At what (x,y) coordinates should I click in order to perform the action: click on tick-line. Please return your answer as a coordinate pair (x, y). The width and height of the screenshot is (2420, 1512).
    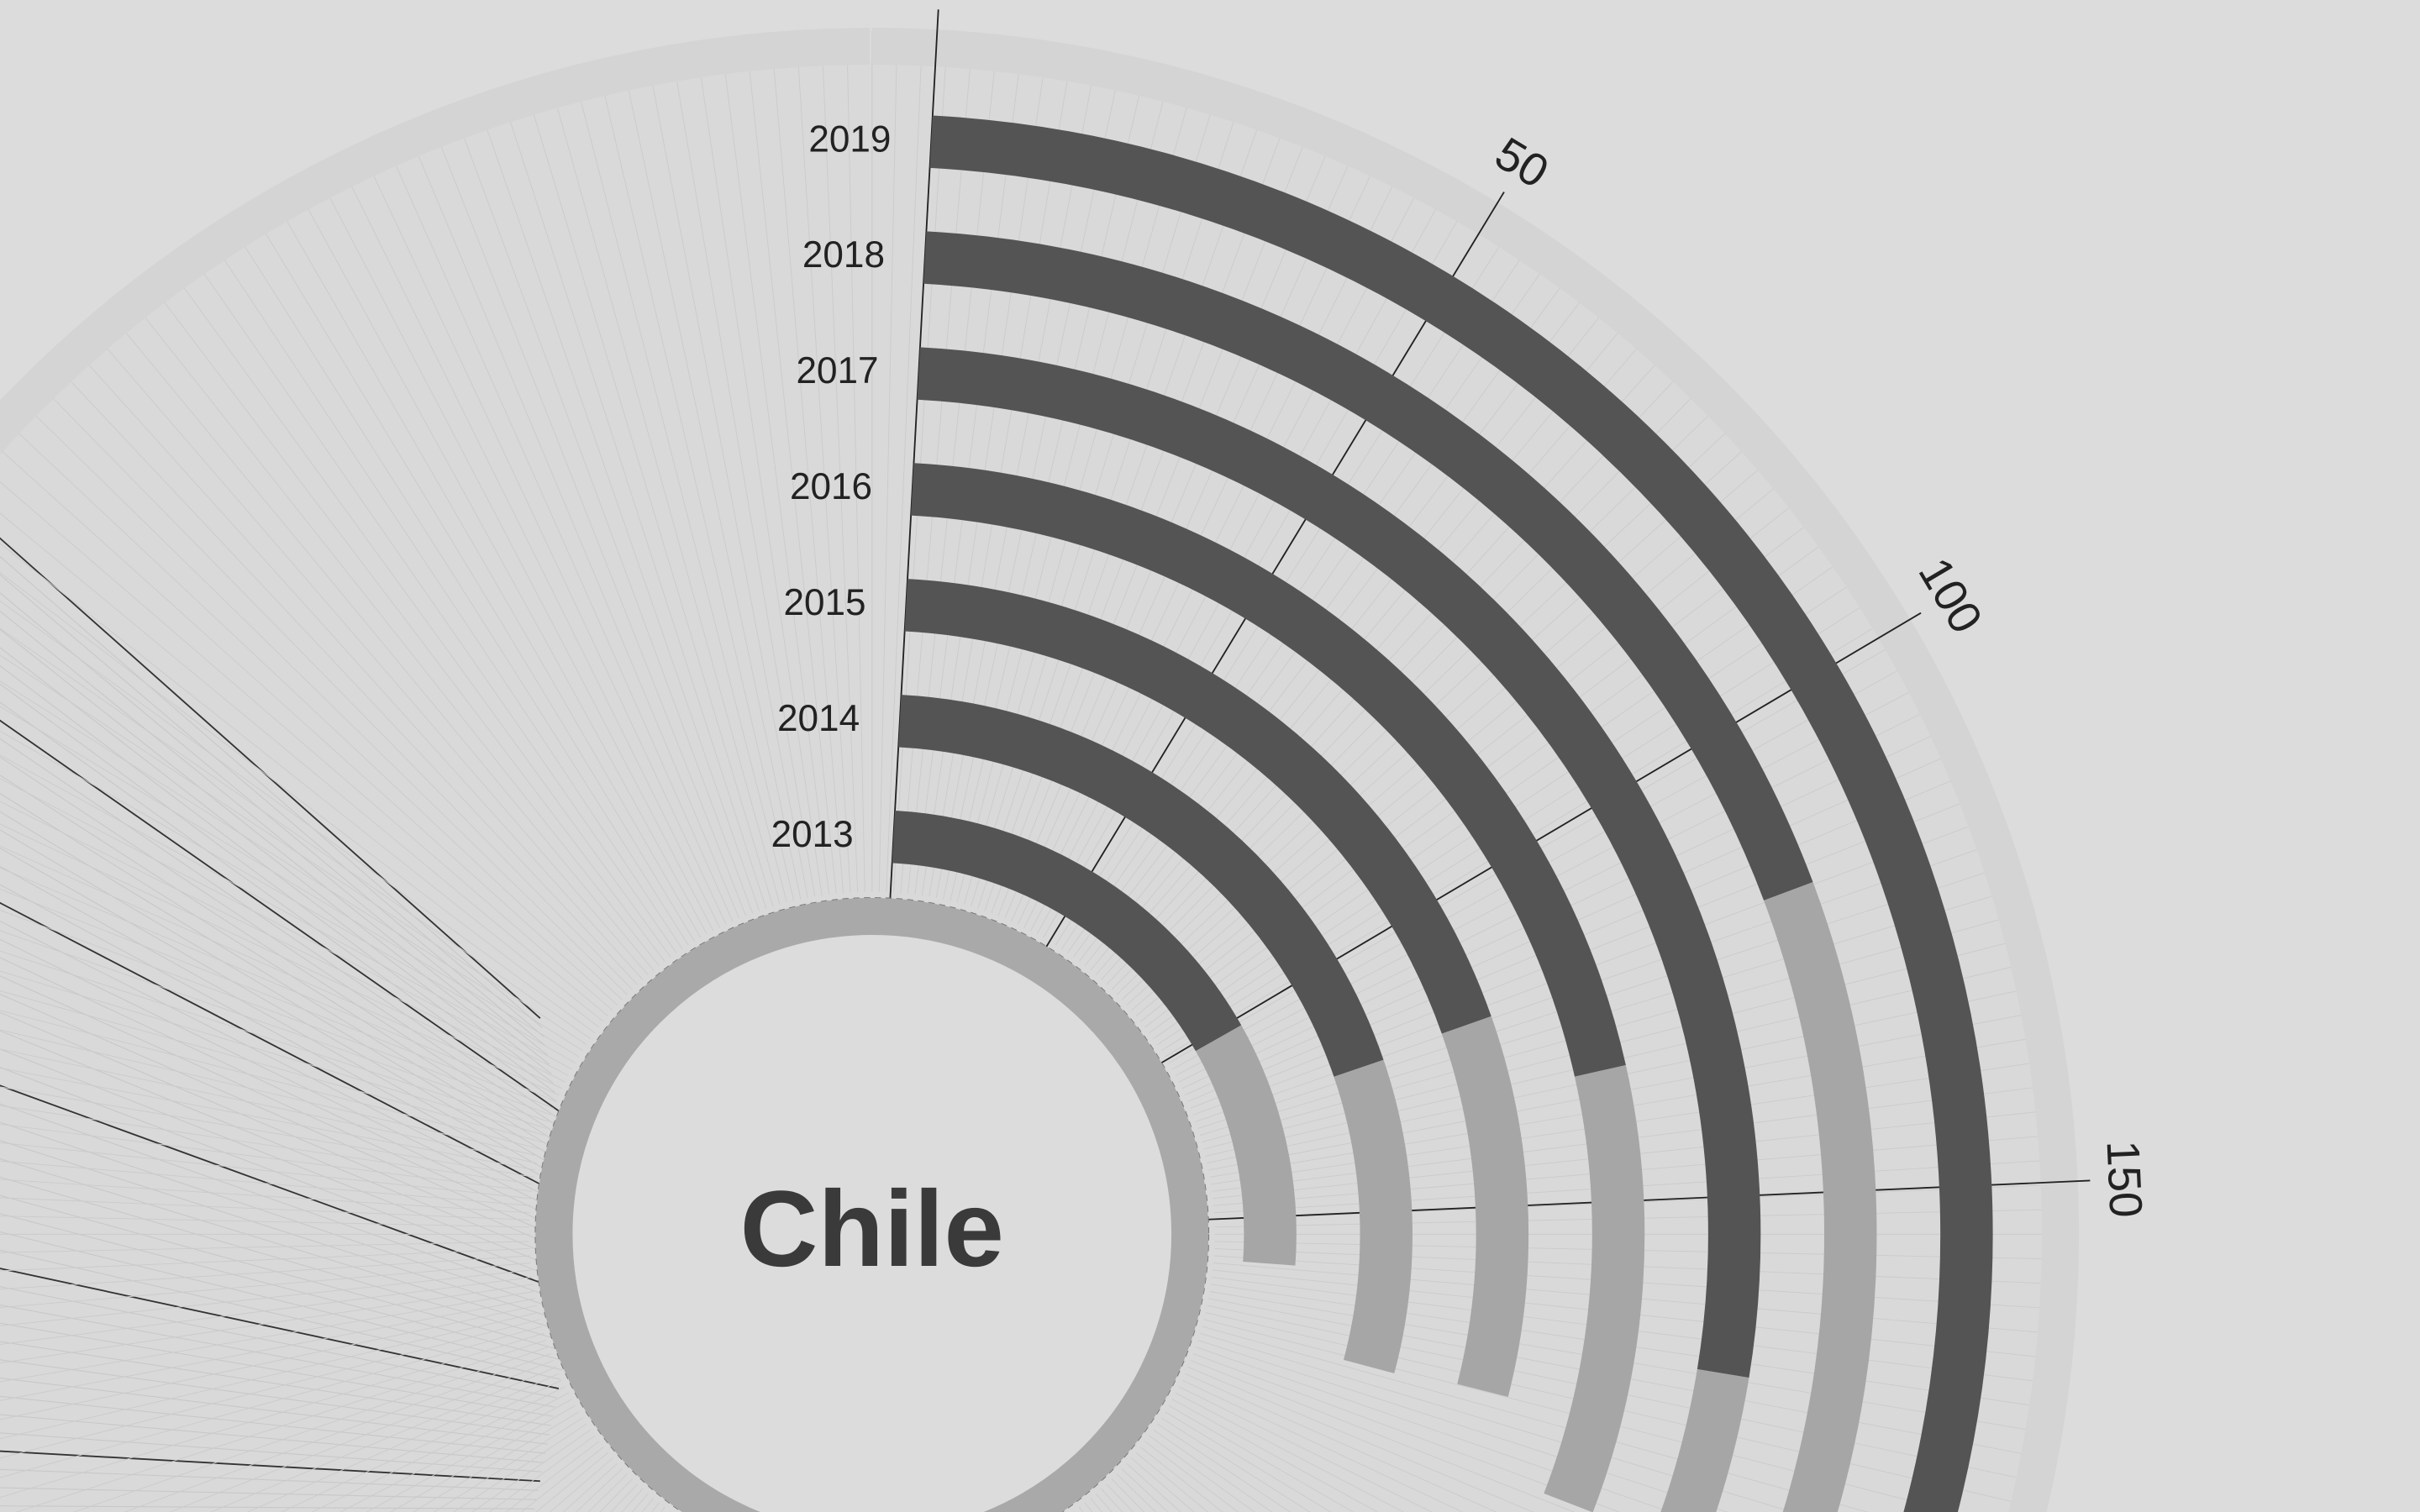
    Looking at the image, I should click on (914, 454).